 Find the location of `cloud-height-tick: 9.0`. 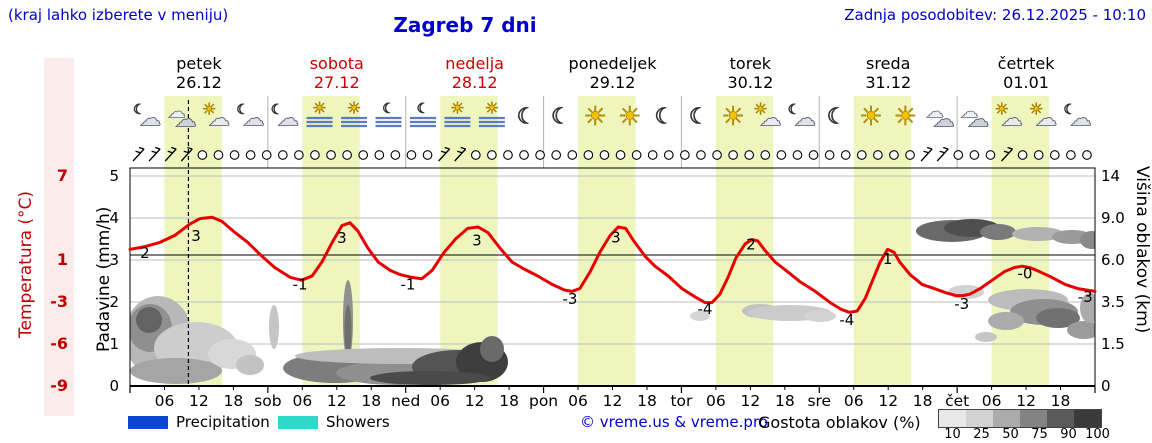

cloud-height-tick: 9.0 is located at coordinates (1113, 218).